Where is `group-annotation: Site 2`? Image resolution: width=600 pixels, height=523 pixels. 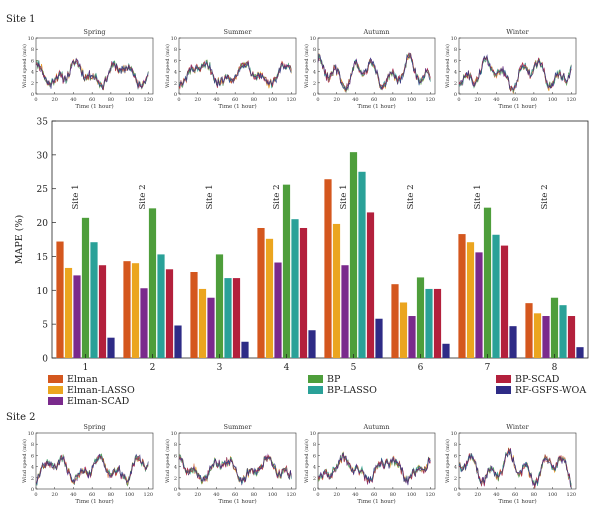 group-annotation: Site 2 is located at coordinates (411, 196).